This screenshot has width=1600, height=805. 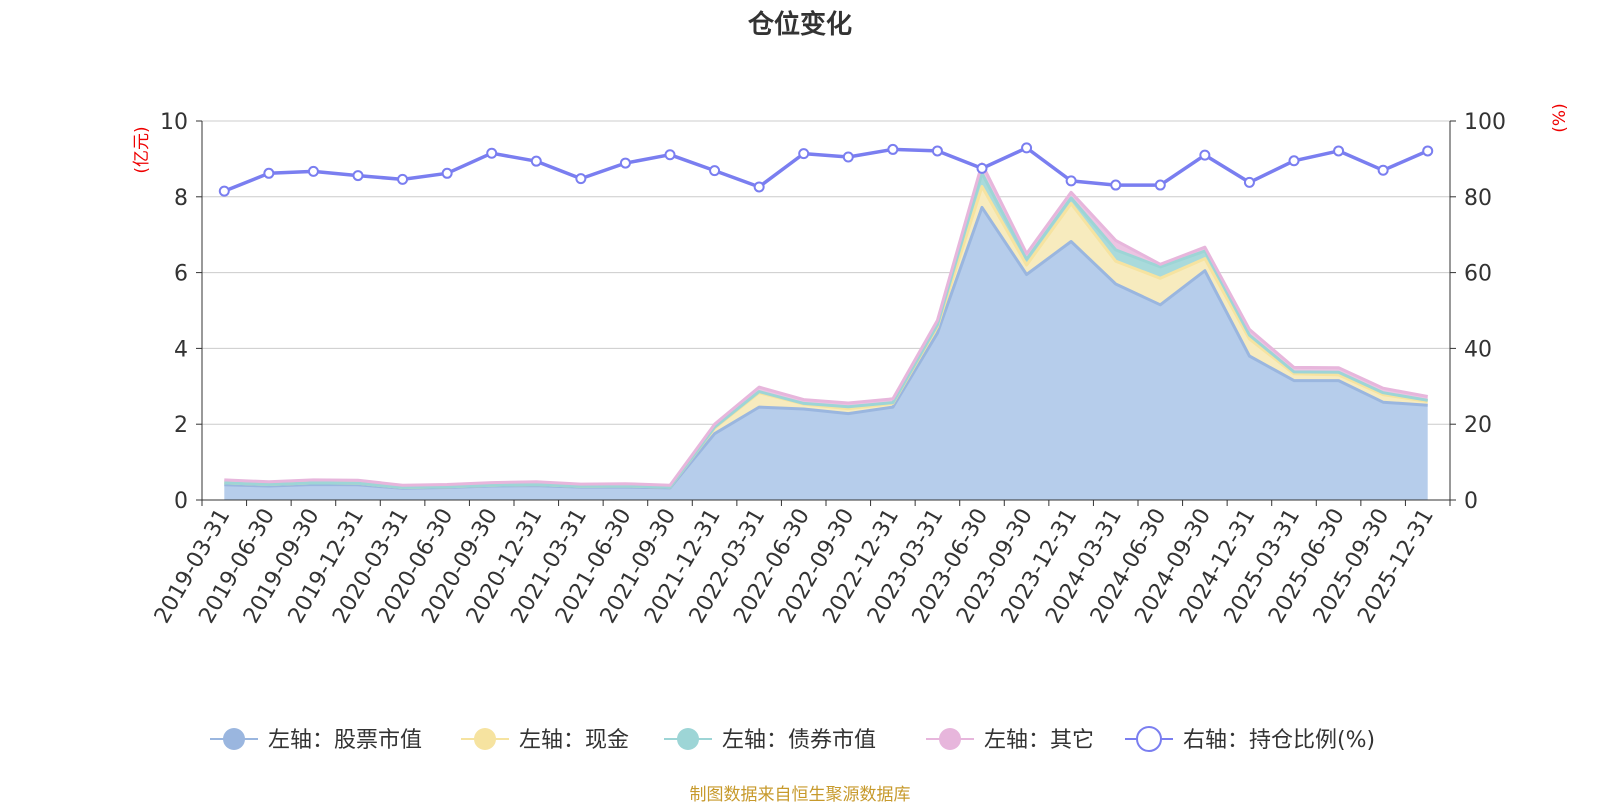 I want to click on legend-item-2: 左轴：债券市值, so click(x=770, y=740).